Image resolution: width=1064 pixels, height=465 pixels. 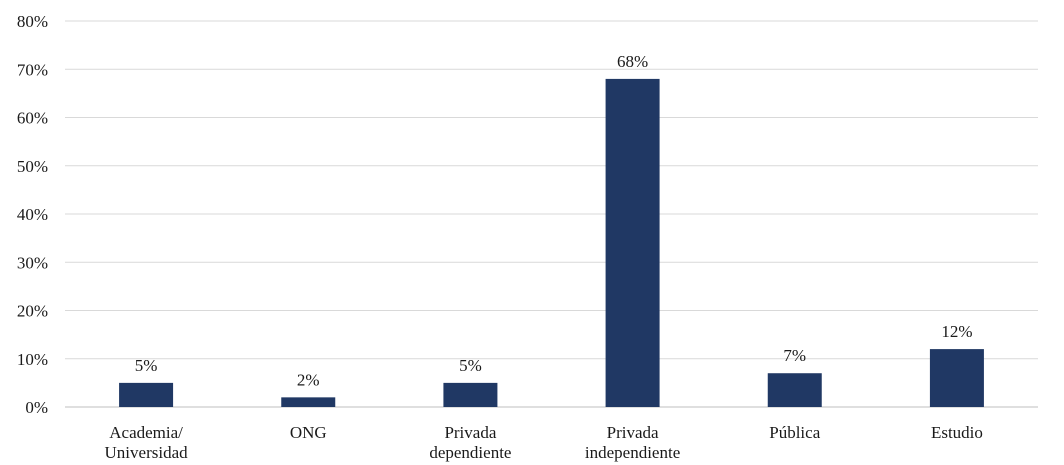 What do you see at coordinates (470, 452) in the screenshot?
I see `category-label-2-line-1: dependiente` at bounding box center [470, 452].